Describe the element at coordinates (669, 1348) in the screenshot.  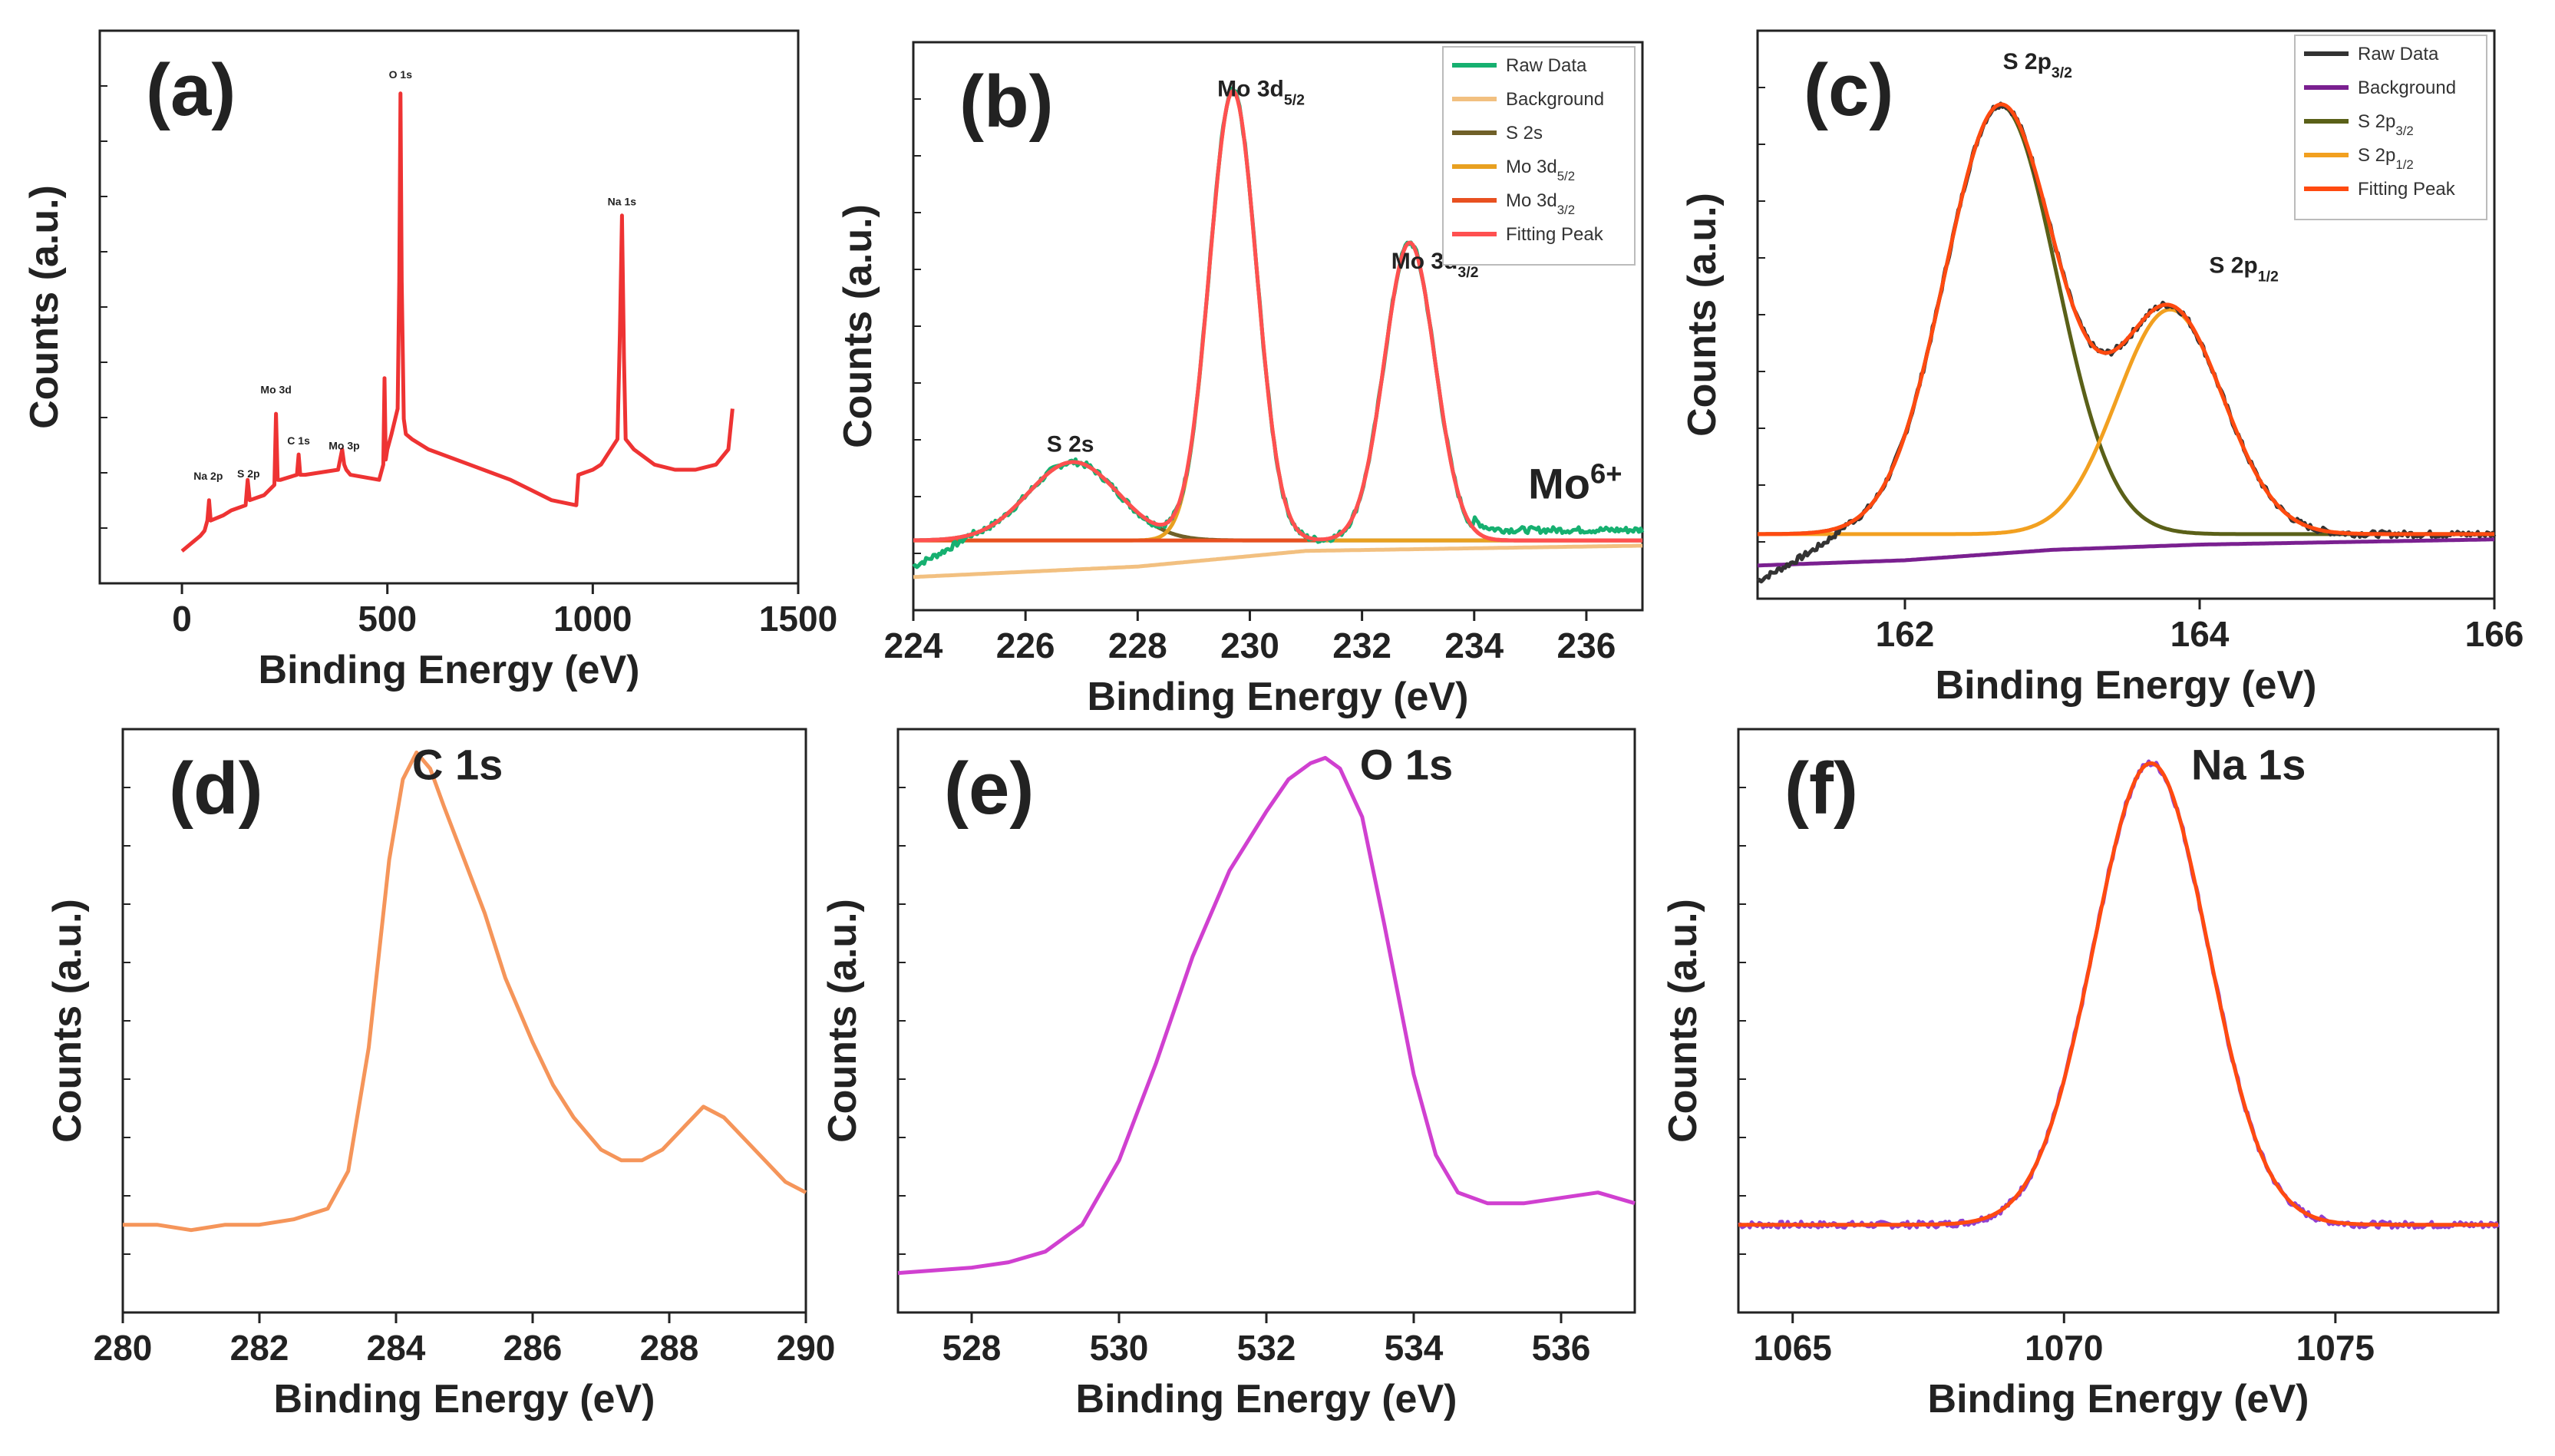
I see `x-tick-label: 288` at that location.